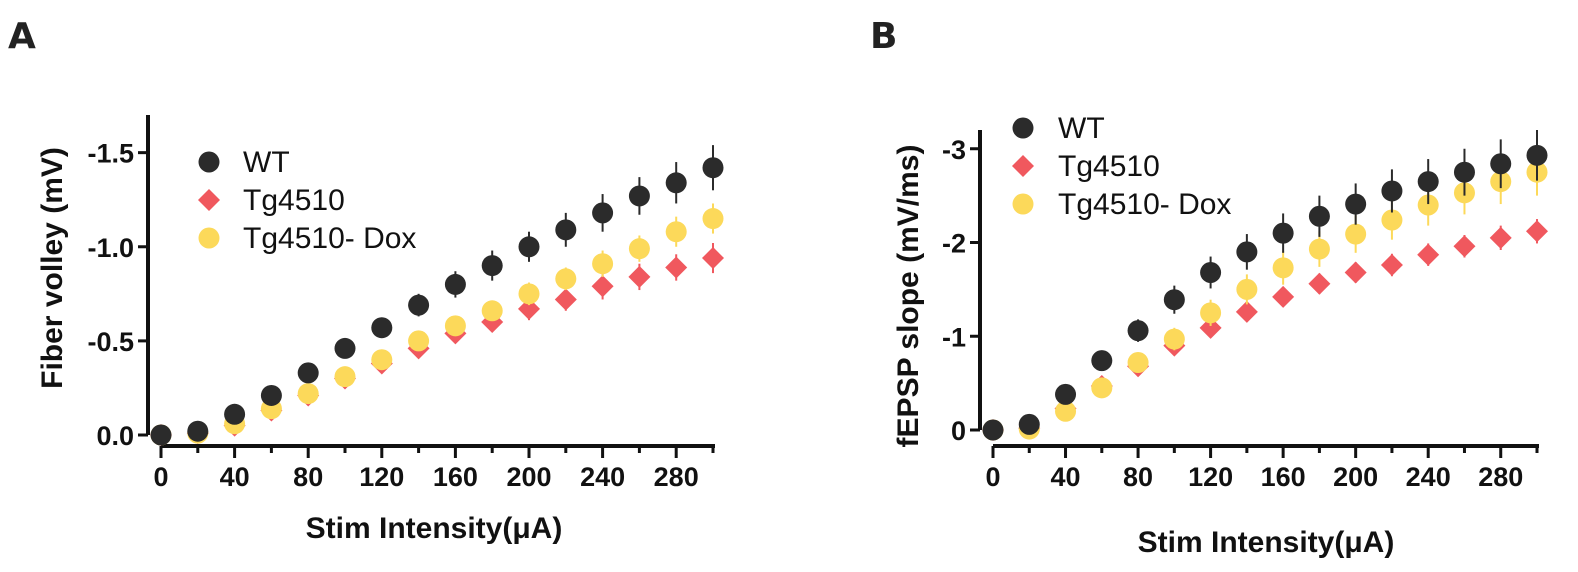 Image resolution: width=1578 pixels, height=572 pixels. What do you see at coordinates (992, 477) in the screenshot?
I see `panel-b-x-tick-label: 0` at bounding box center [992, 477].